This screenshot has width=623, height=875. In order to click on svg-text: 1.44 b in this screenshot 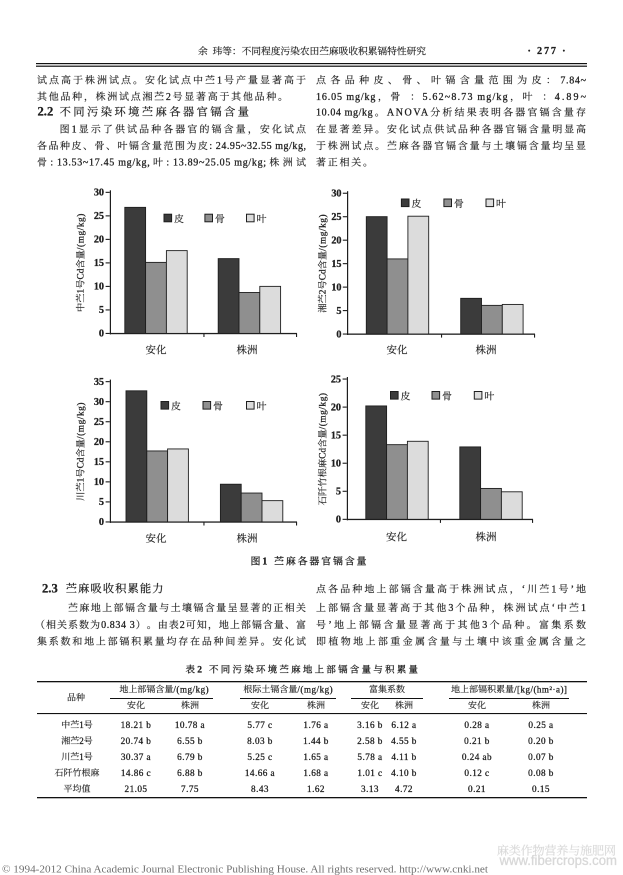, I will do `click(316, 741)`.